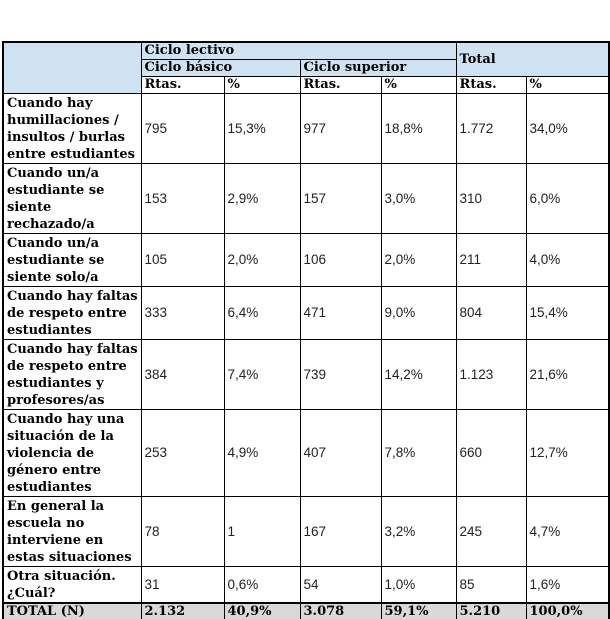 The width and height of the screenshot is (610, 619). Describe the element at coordinates (262, 198) in the screenshot. I see `cell-basico-pct: 2,9%` at that location.